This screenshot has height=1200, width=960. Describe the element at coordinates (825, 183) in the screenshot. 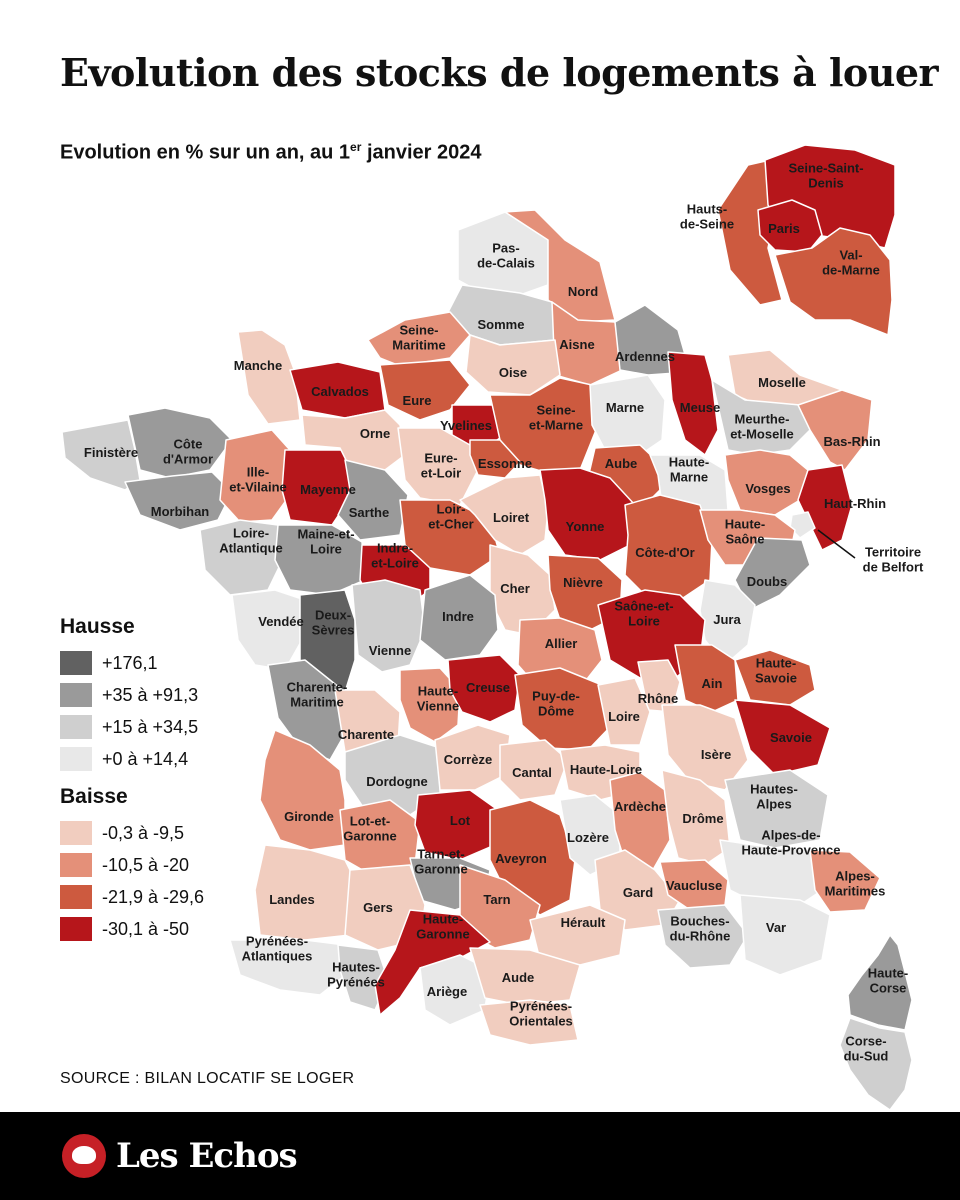

I see `dept-label-line: Denis` at that location.